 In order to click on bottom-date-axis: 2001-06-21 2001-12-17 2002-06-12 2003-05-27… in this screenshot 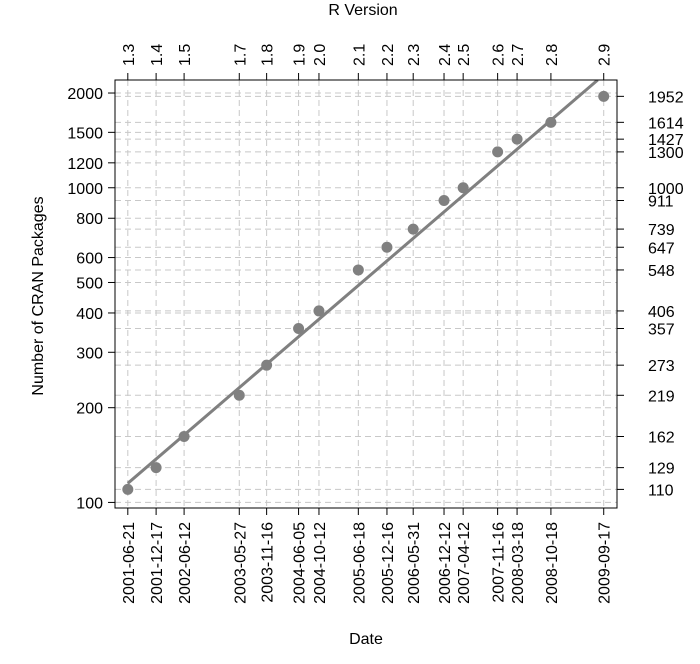, I will do `click(367, 556)`.